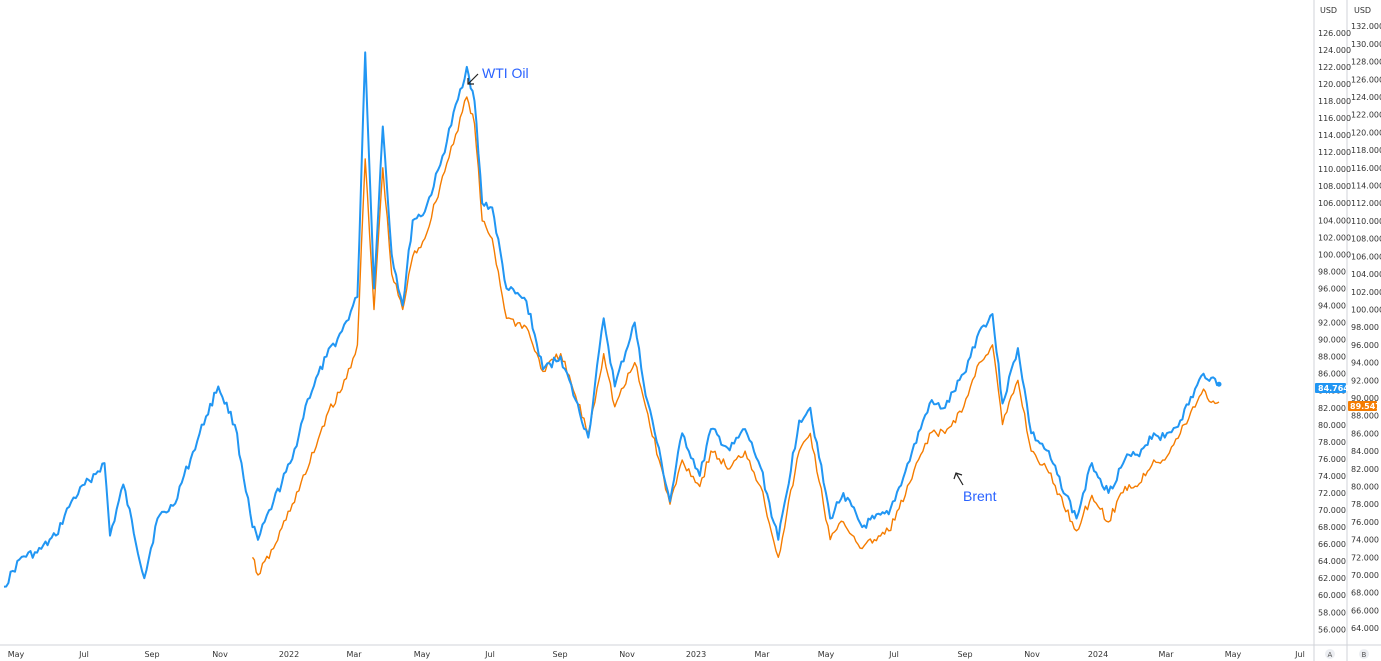 The image size is (1381, 661). I want to click on brent-last-value-tag-bg, so click(1362, 406).